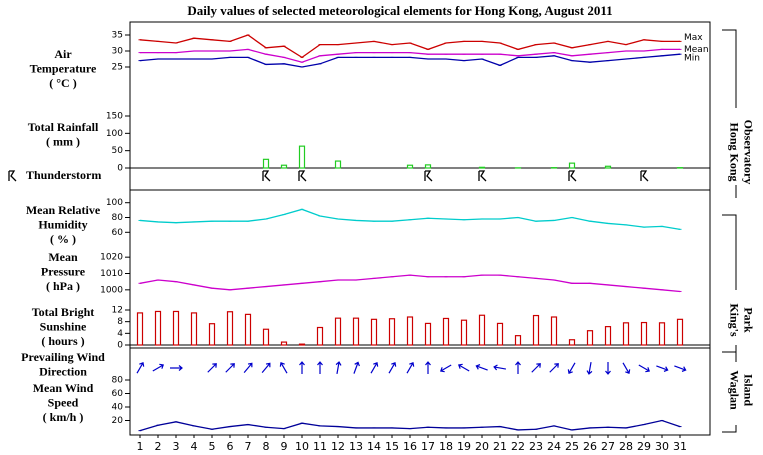 The height and width of the screenshot is (455, 763). What do you see at coordinates (608, 446) in the screenshot?
I see `x-tick-label: 27` at bounding box center [608, 446].